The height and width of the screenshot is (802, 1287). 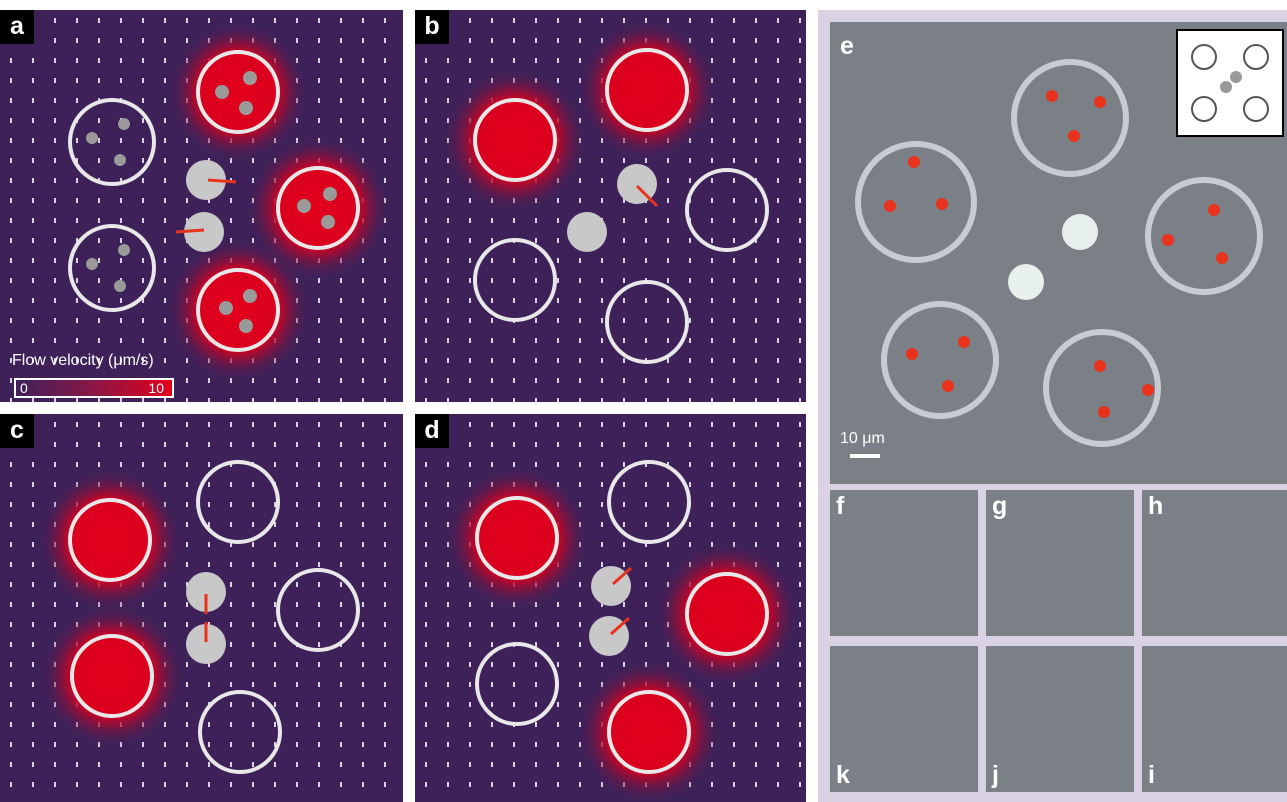 What do you see at coordinates (156, 388) in the screenshot?
I see `colorbar-max: 10` at bounding box center [156, 388].